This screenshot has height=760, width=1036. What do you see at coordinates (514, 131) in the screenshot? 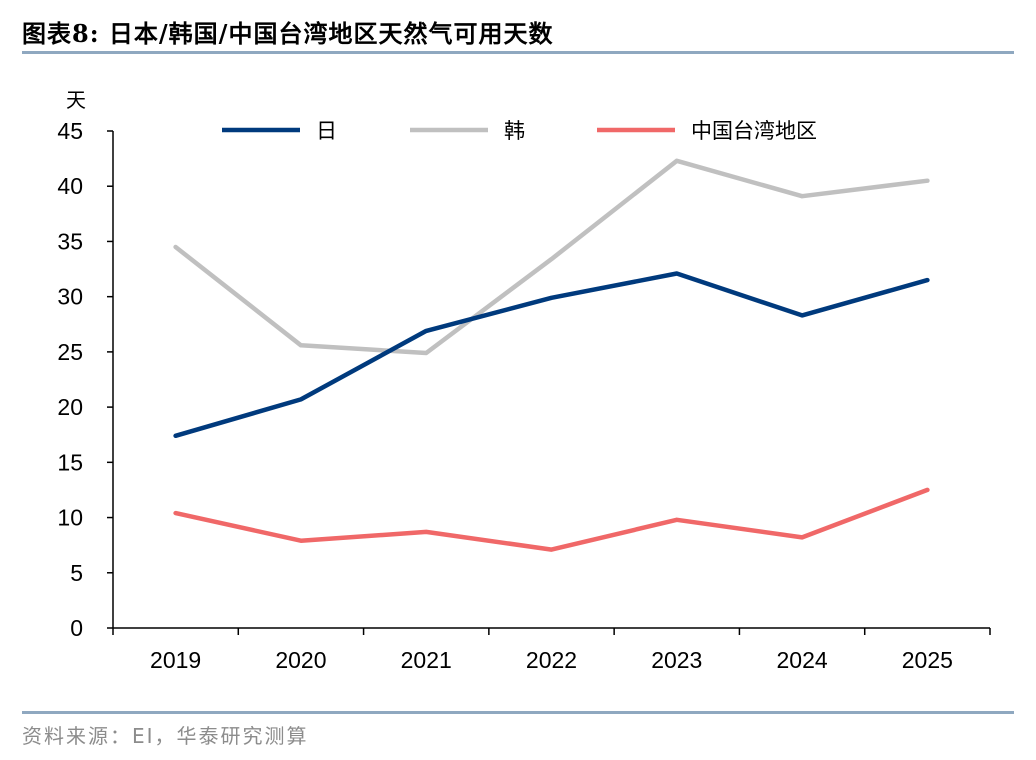
I see `legend-label: 韩` at bounding box center [514, 131].